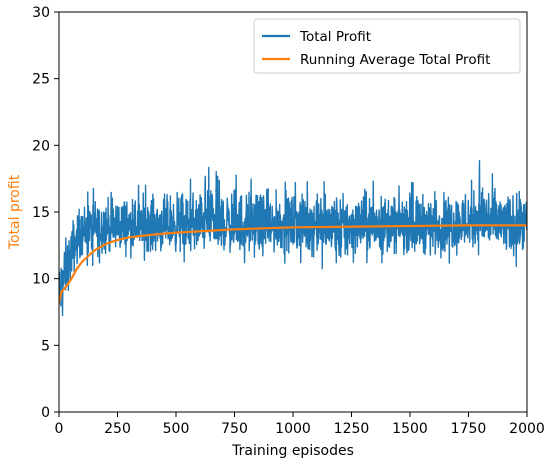 The width and height of the screenshot is (550, 464). Describe the element at coordinates (527, 429) in the screenshot. I see `x-tick-label: 2000` at that location.